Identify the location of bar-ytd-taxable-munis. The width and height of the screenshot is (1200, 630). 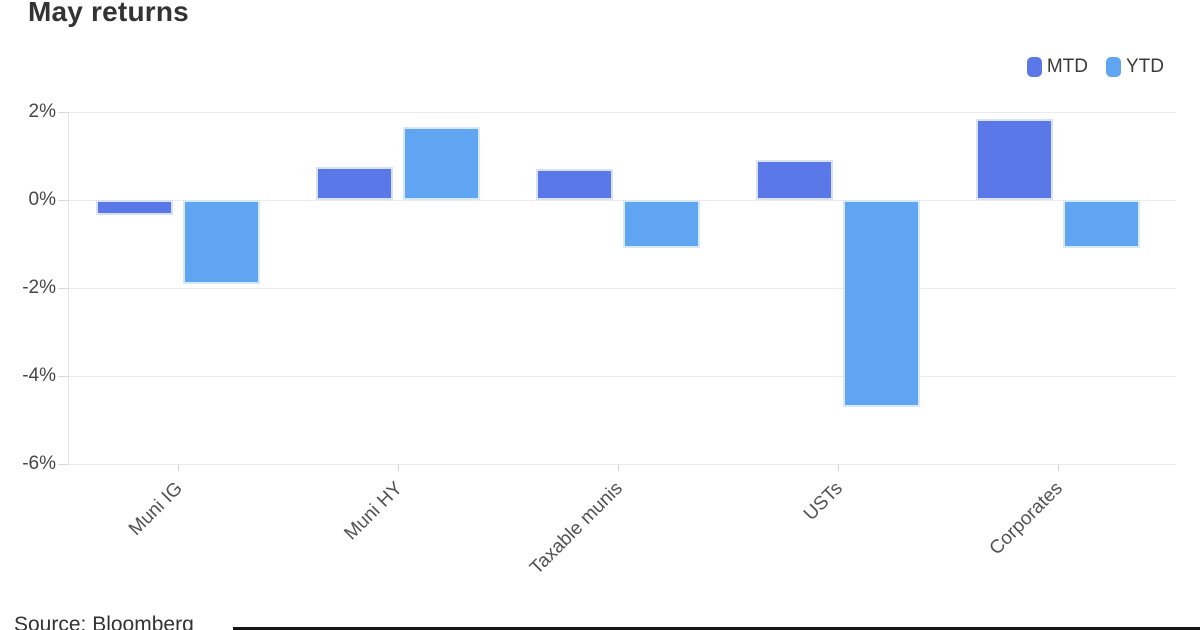
(661, 224).